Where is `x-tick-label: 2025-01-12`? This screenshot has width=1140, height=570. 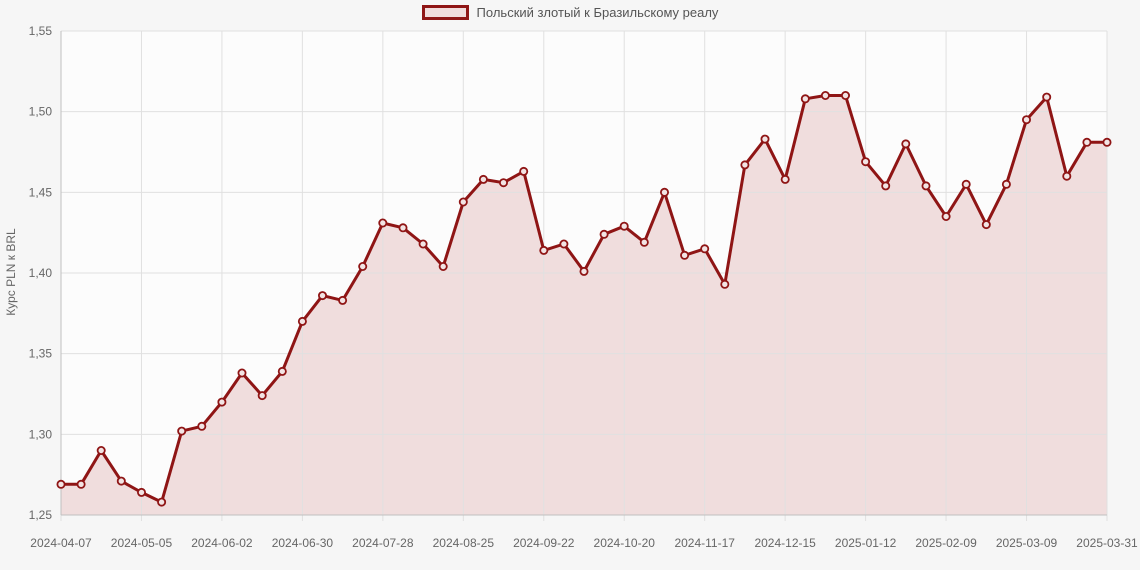
x-tick-label: 2025-01-12 is located at coordinates (866, 543).